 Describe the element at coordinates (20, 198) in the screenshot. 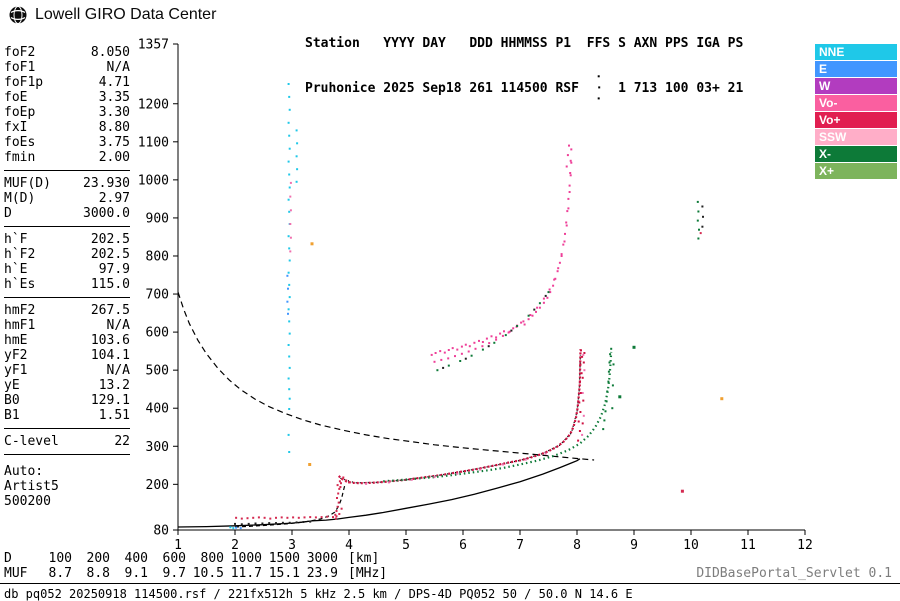

I see `parameter-label: M(D)` at that location.